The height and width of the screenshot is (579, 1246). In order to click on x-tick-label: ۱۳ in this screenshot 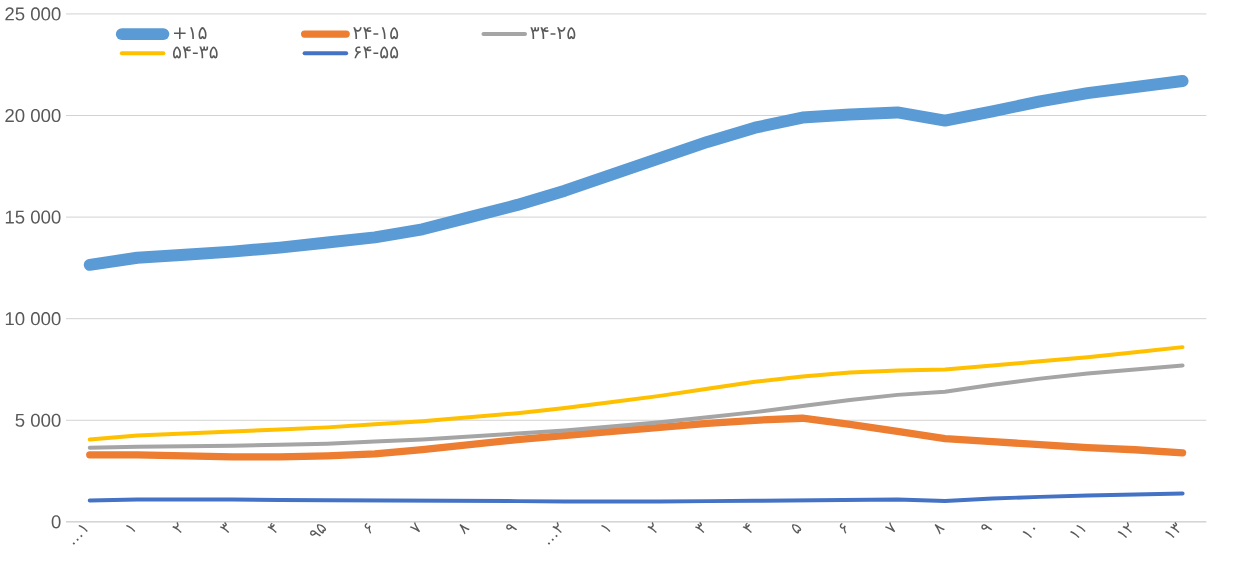, I will do `click(1172, 530)`.